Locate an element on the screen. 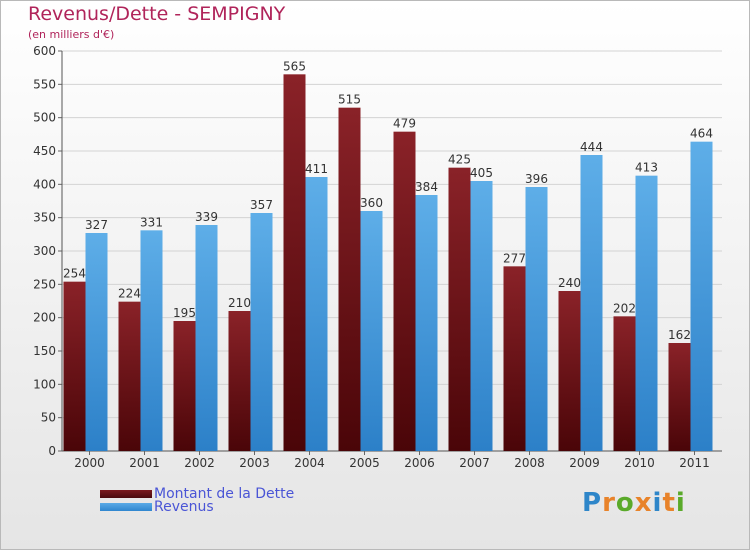  logo-letter: o is located at coordinates (625, 503).